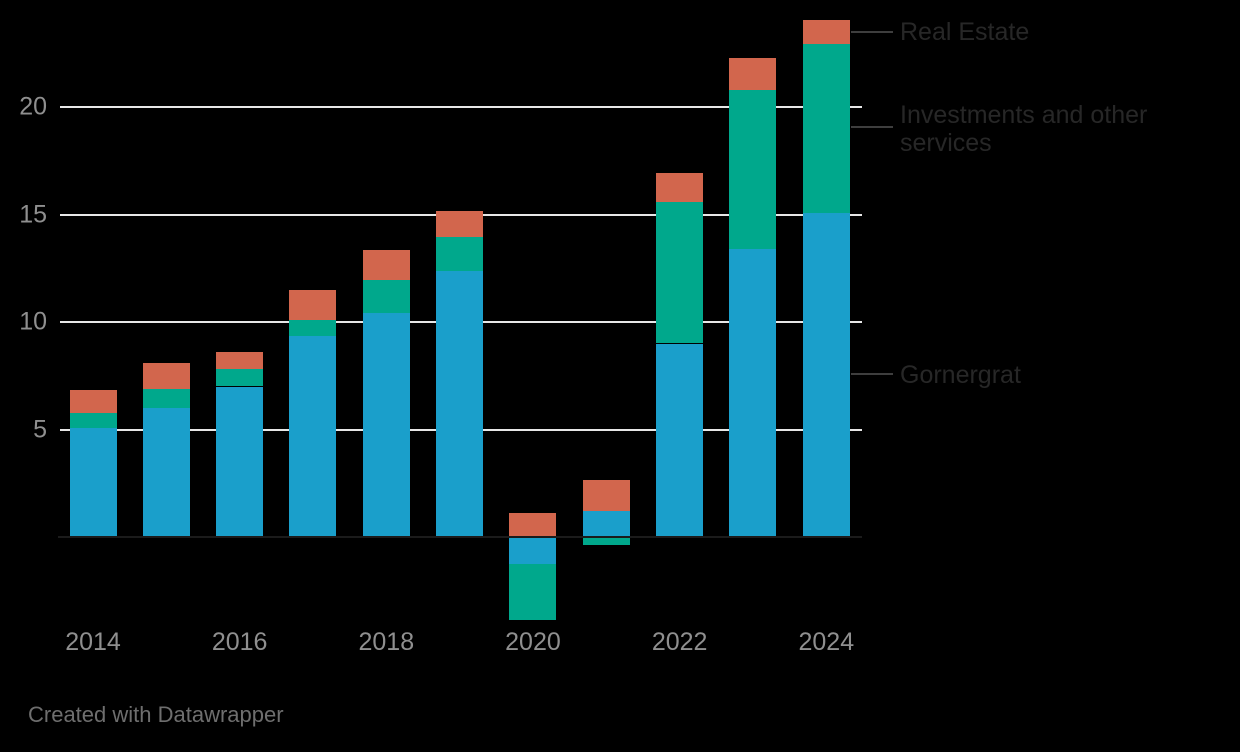 This screenshot has height=752, width=1240. What do you see at coordinates (313, 436) in the screenshot?
I see `bar-segment-2017-gornergrat` at bounding box center [313, 436].